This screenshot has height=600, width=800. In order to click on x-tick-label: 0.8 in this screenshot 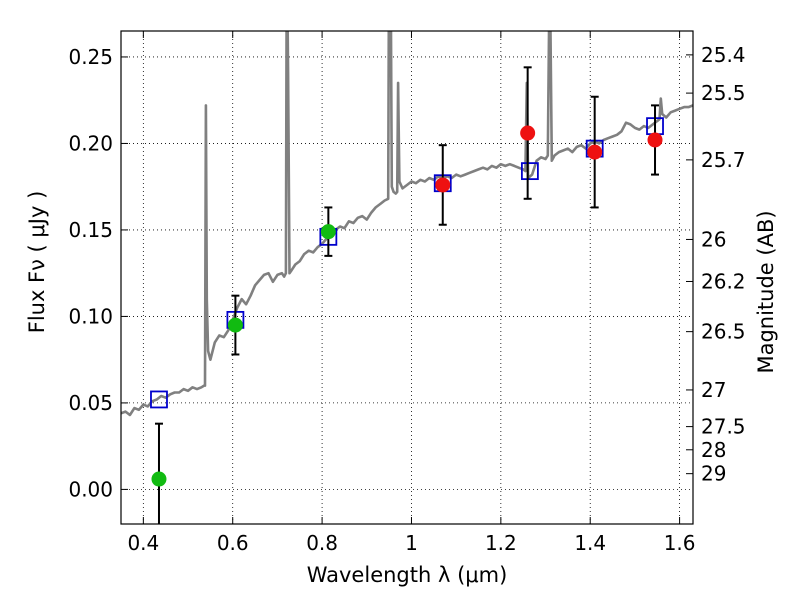, I will do `click(322, 543)`.